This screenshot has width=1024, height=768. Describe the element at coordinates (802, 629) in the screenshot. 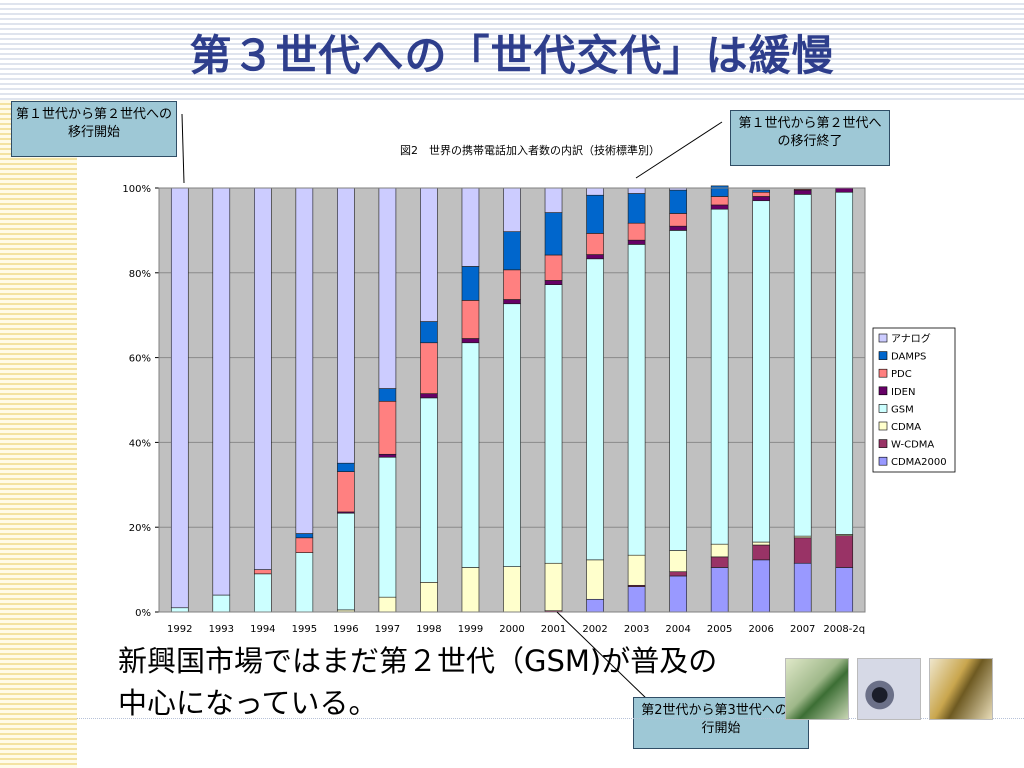

I see `x-tick-label: 2007` at that location.